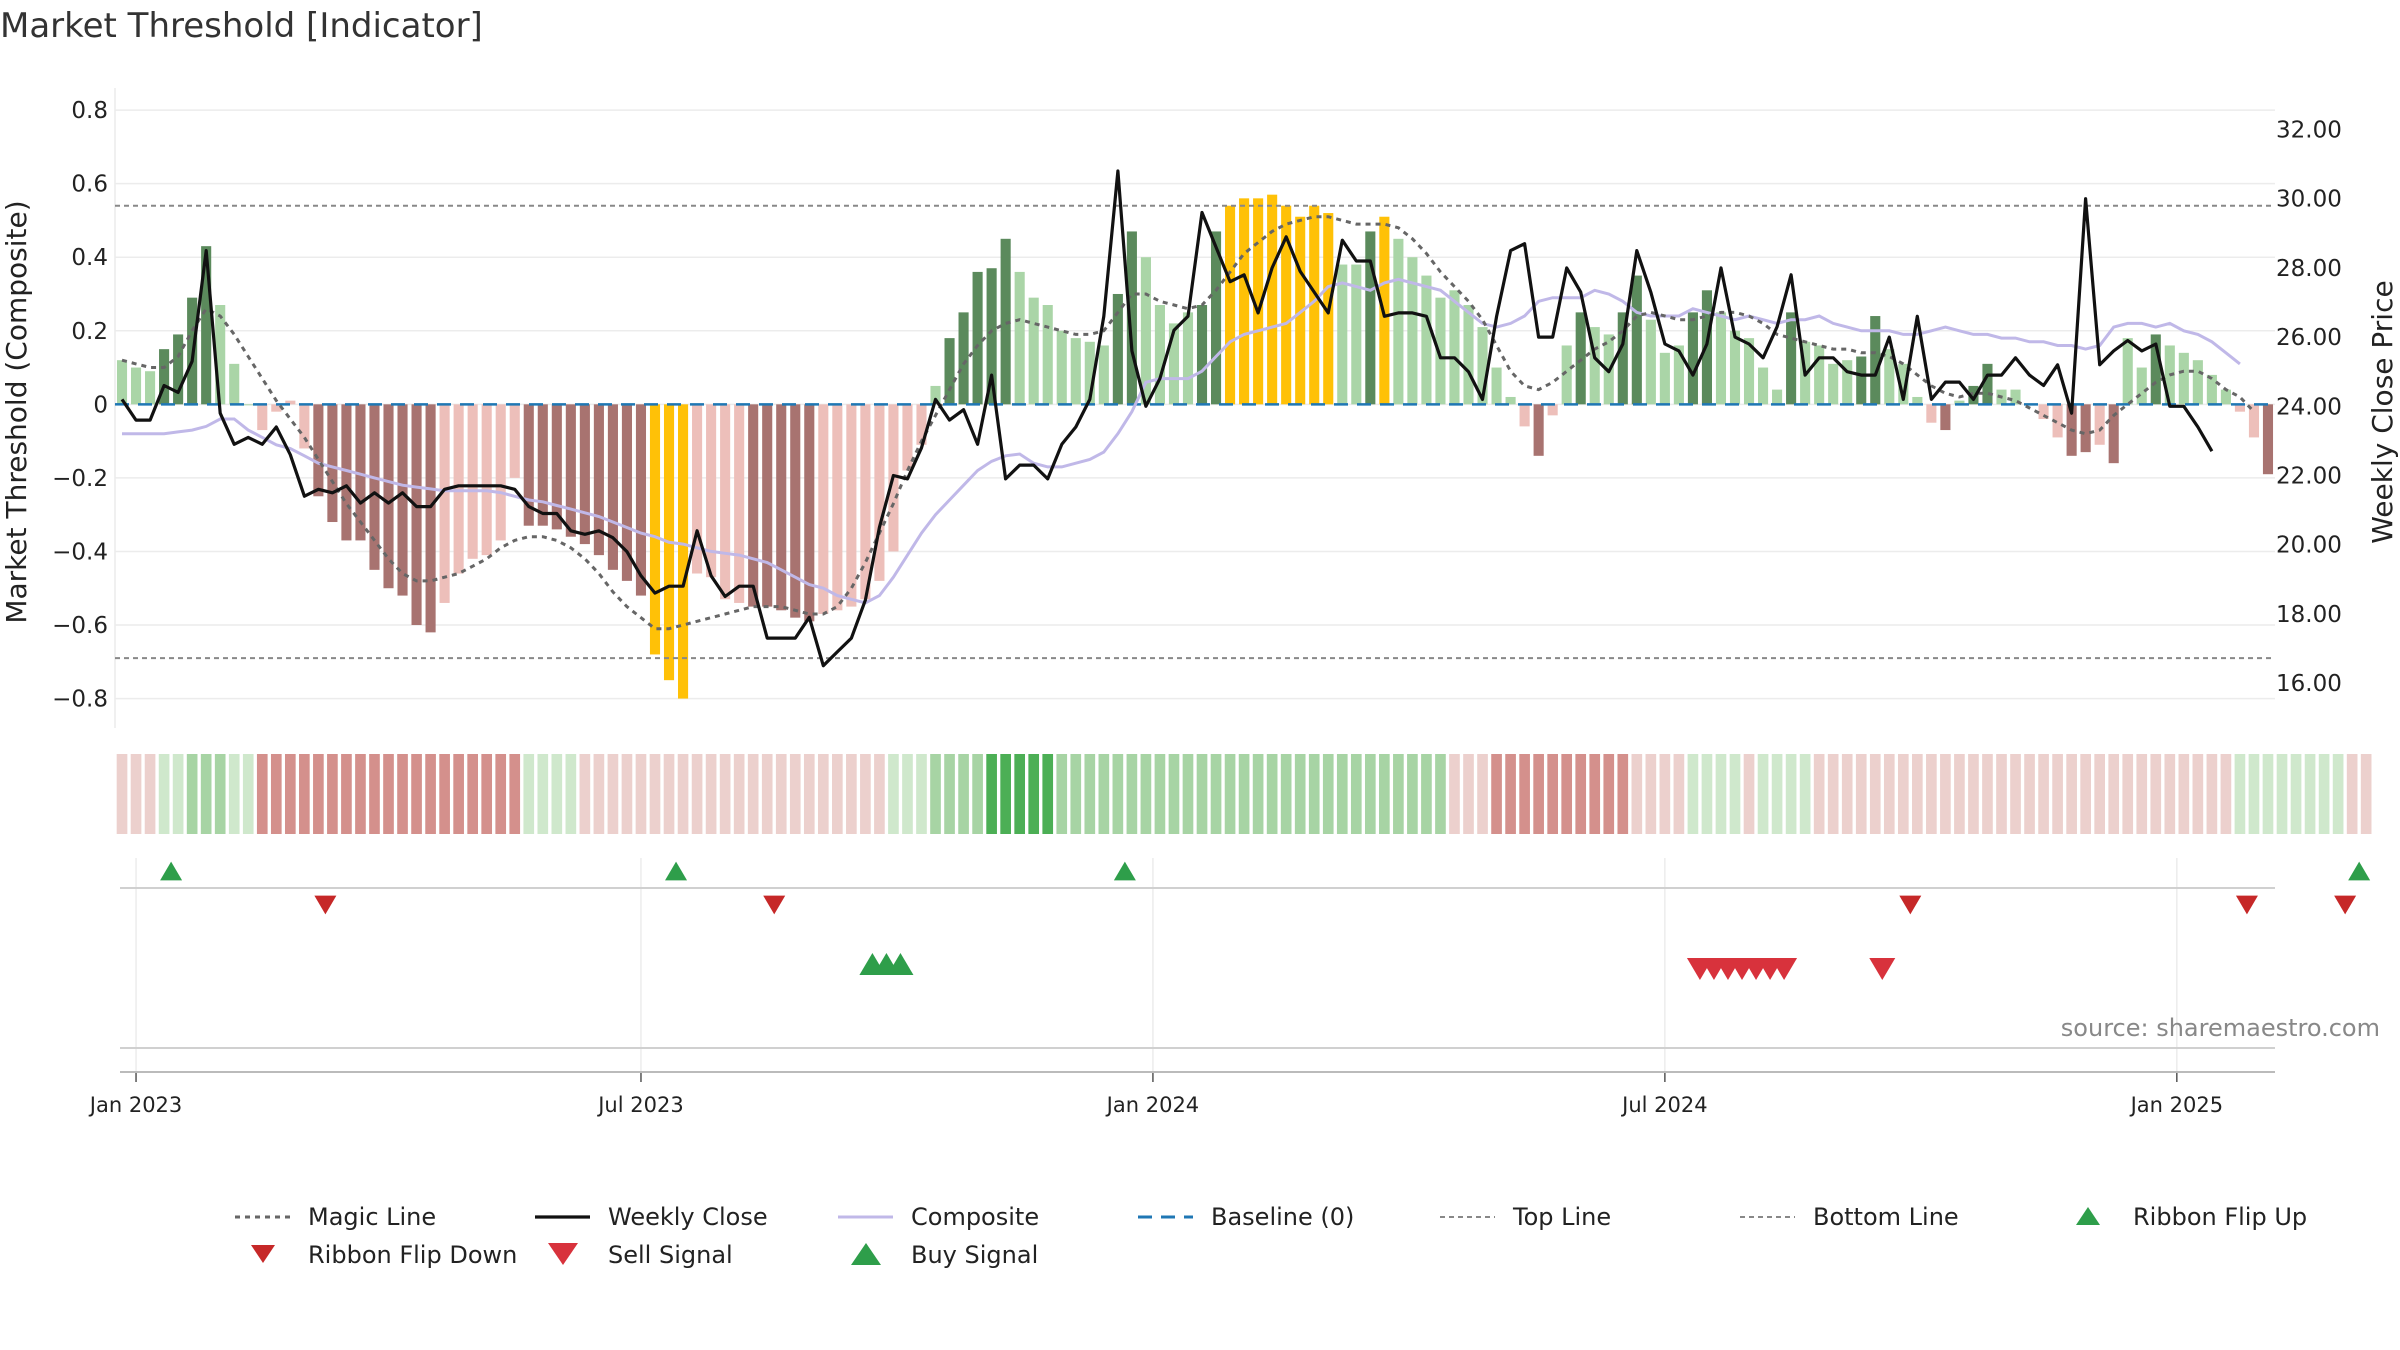 The image size is (2400, 1350). I want to click on y2-tick-label: 28.00, so click(2309, 269).